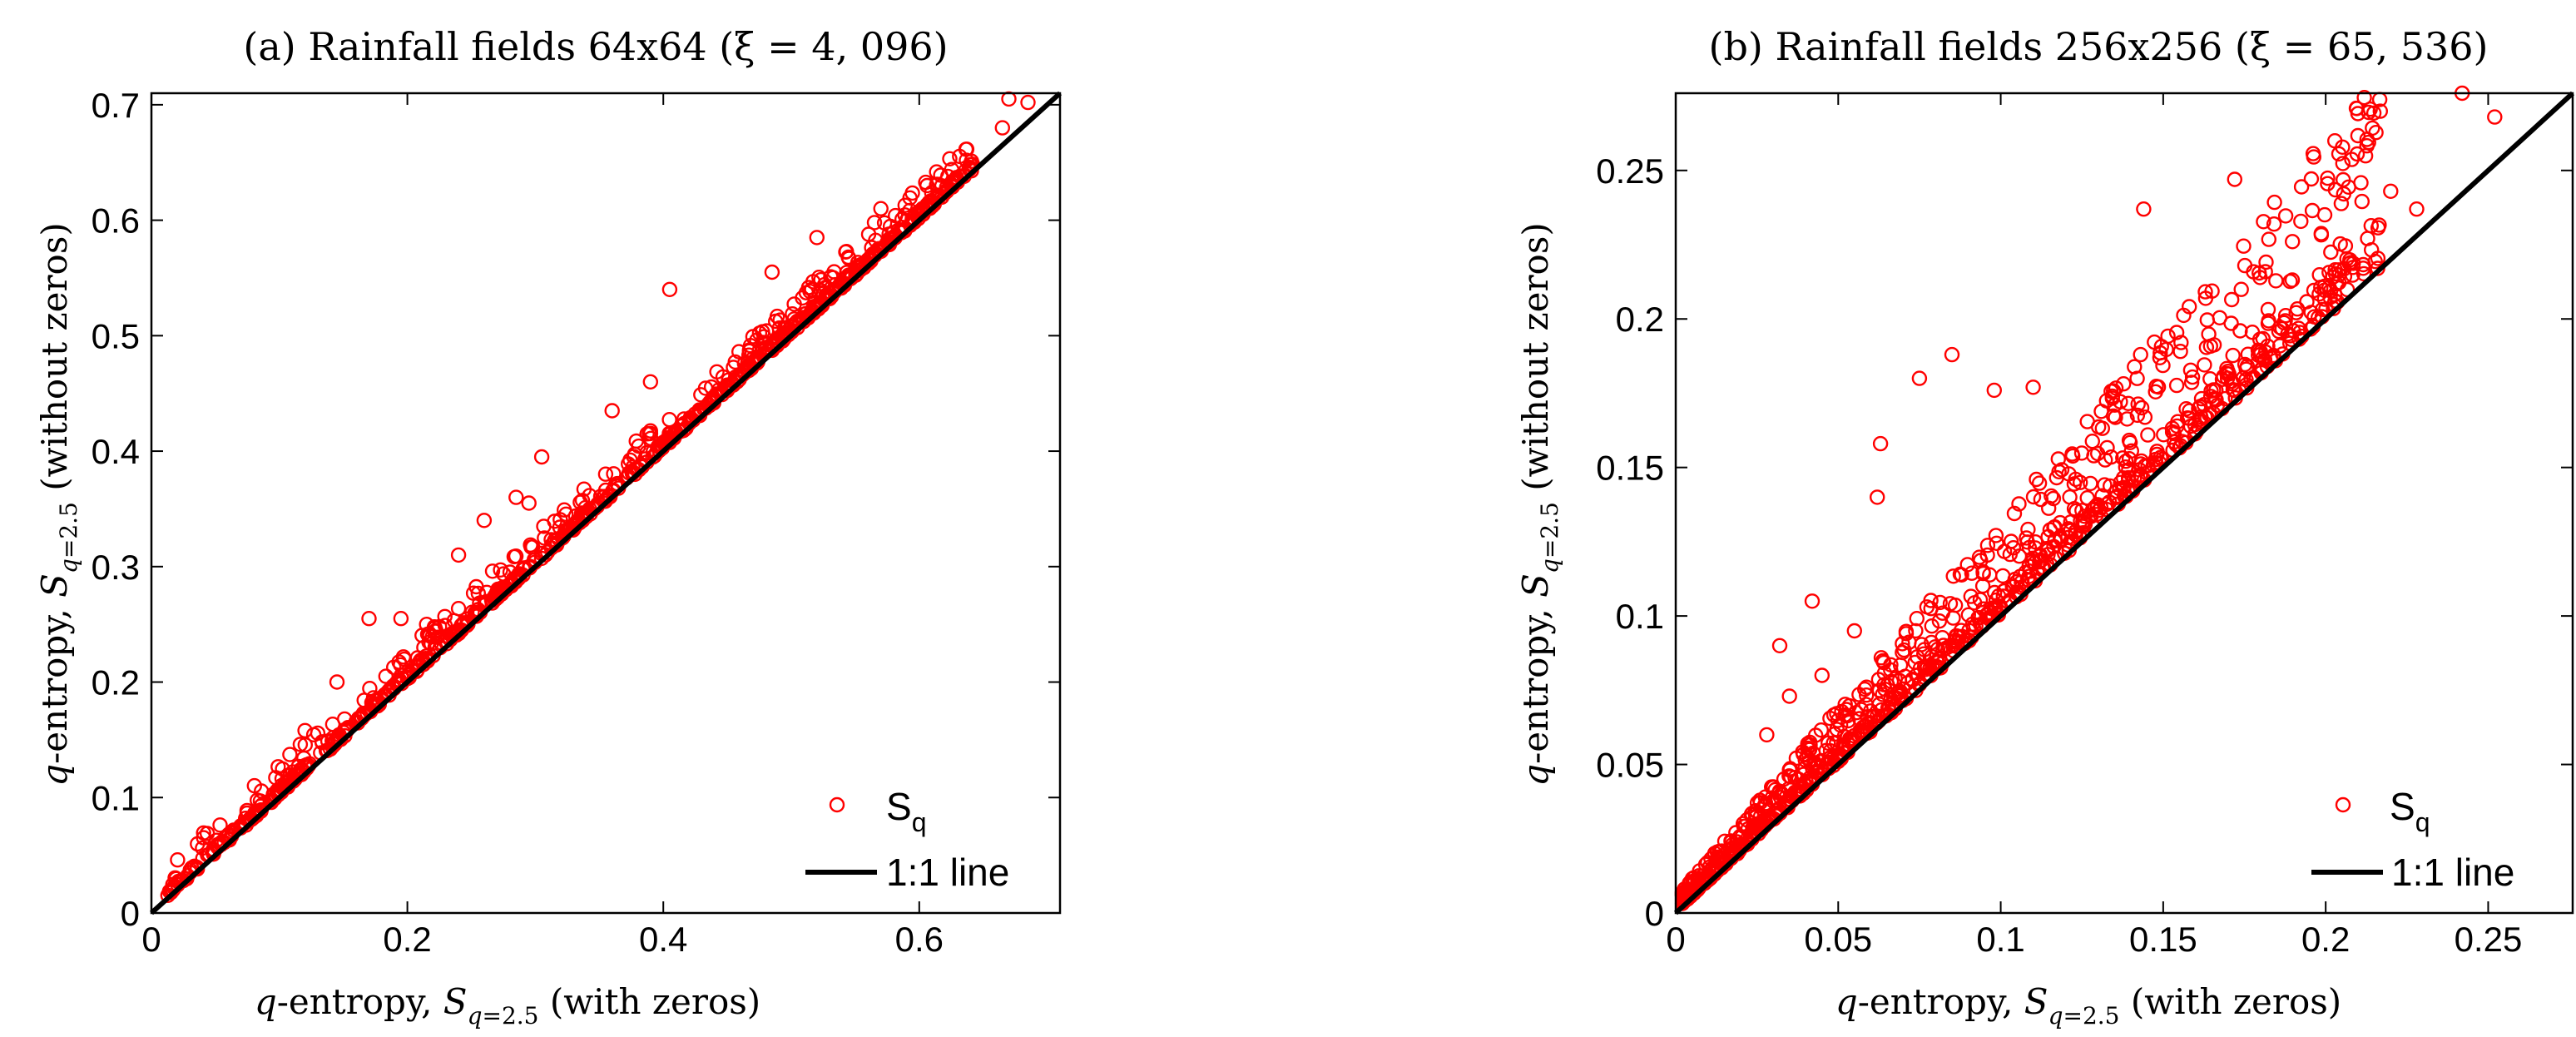 The width and height of the screenshot is (2576, 1037). I want to click on x-tick-label: 0.6, so click(919, 939).